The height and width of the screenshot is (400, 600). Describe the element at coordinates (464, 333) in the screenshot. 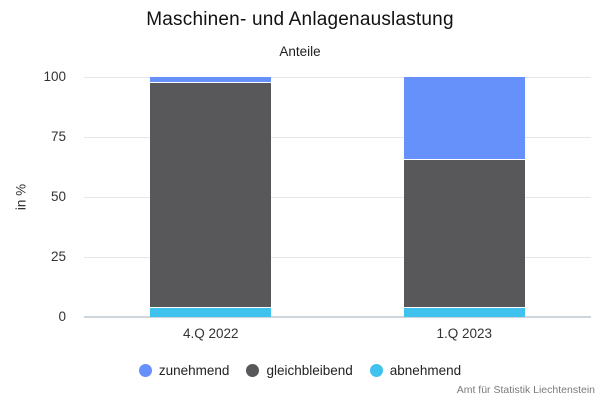

I see `x-tick-label-1.Q-2023: 1.Q 2023` at that location.